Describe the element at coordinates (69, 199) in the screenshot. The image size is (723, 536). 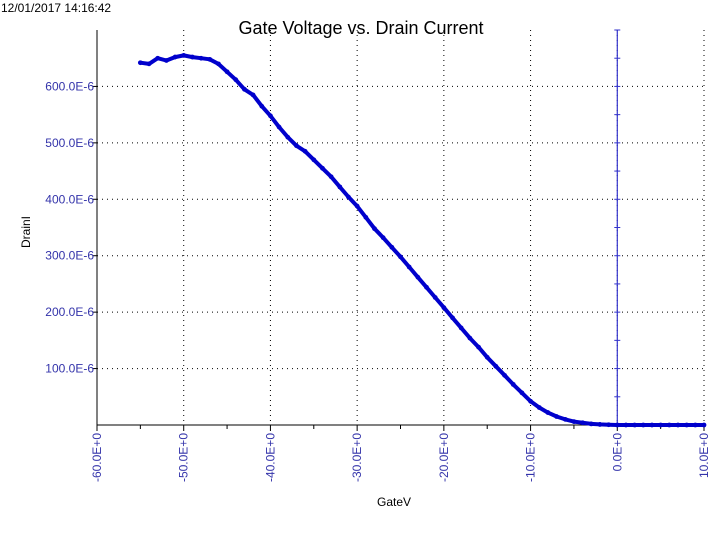
I see `y-tick-label-3: 400.0E-6` at that location.